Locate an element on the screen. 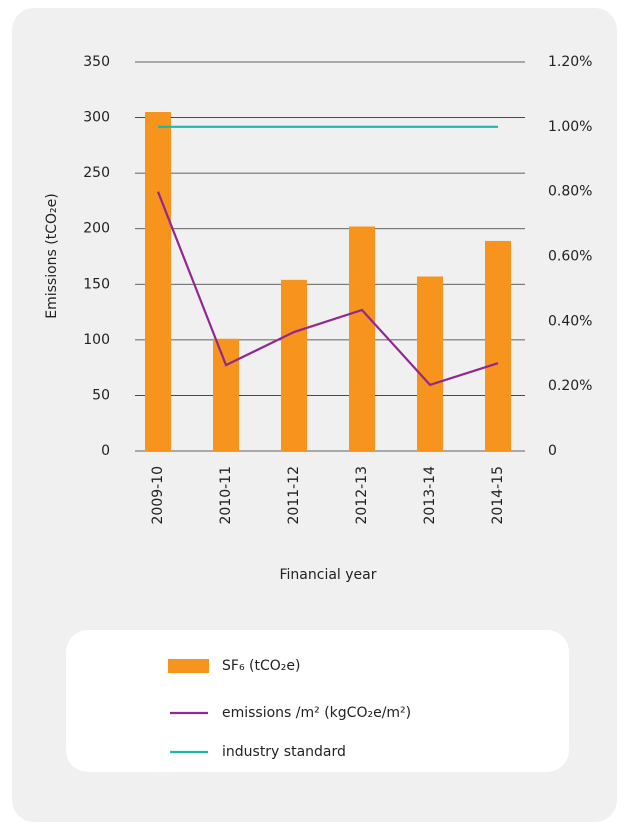 This screenshot has width=629, height=838. y2-tick-label: 0.60% is located at coordinates (570, 257).